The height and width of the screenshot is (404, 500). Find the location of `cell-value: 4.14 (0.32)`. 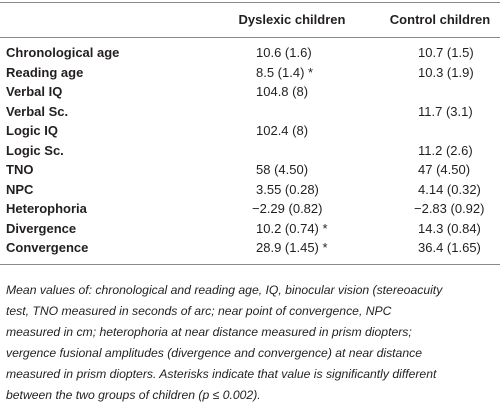

cell-value: 4.14 (0.32) is located at coordinates (449, 189).